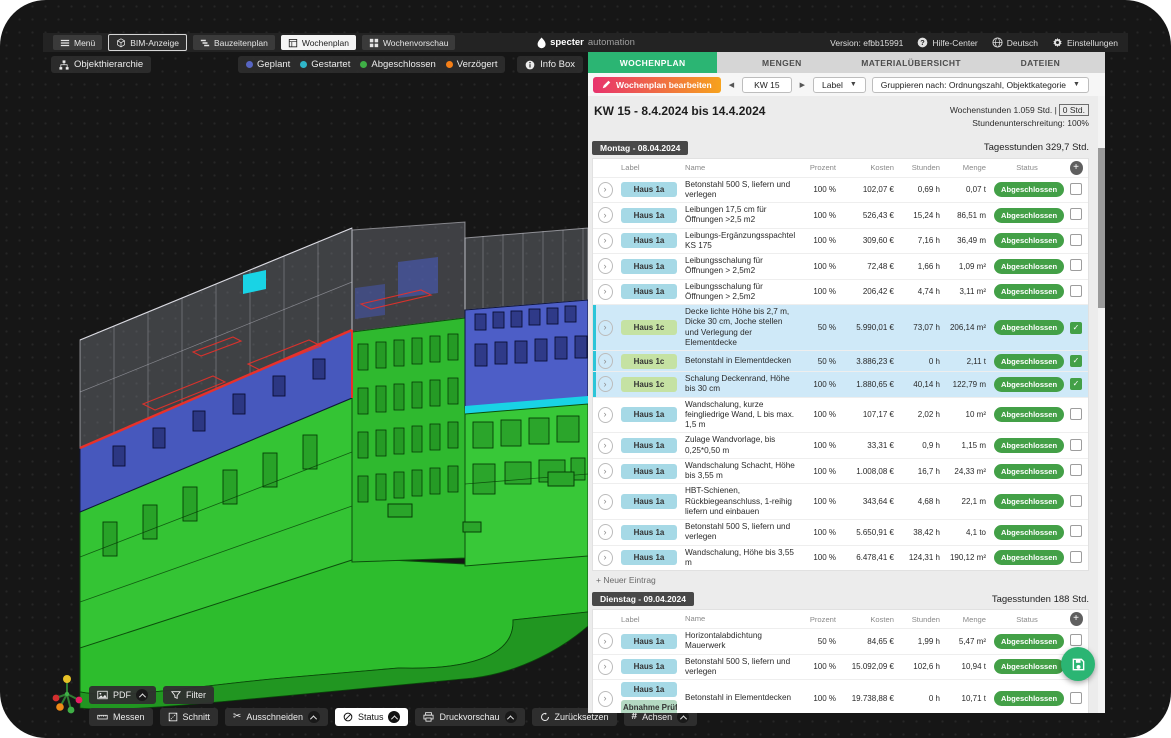 The height and width of the screenshot is (738, 1171). I want to click on tool-schnitt: Schnitt, so click(189, 717).